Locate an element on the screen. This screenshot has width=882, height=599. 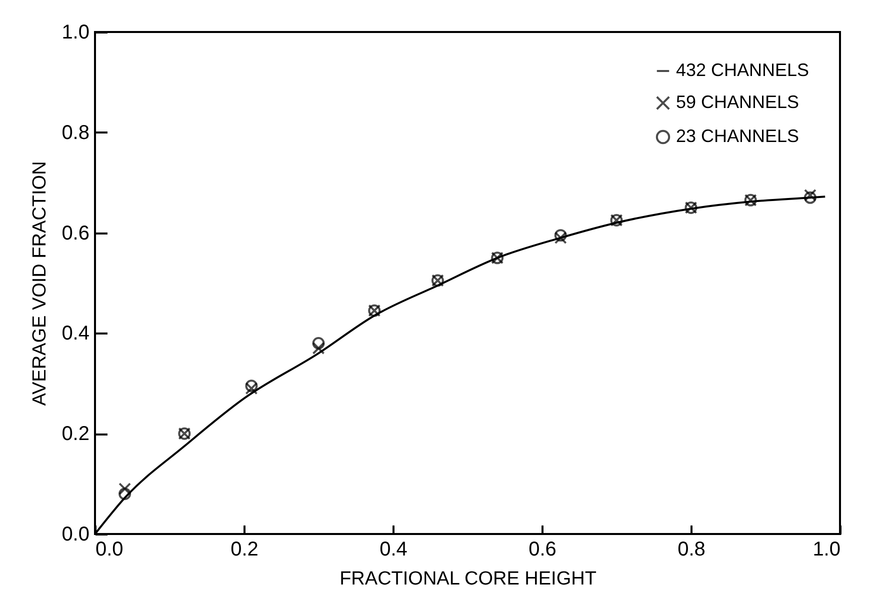
x-tick-label: 0.2 is located at coordinates (244, 549).